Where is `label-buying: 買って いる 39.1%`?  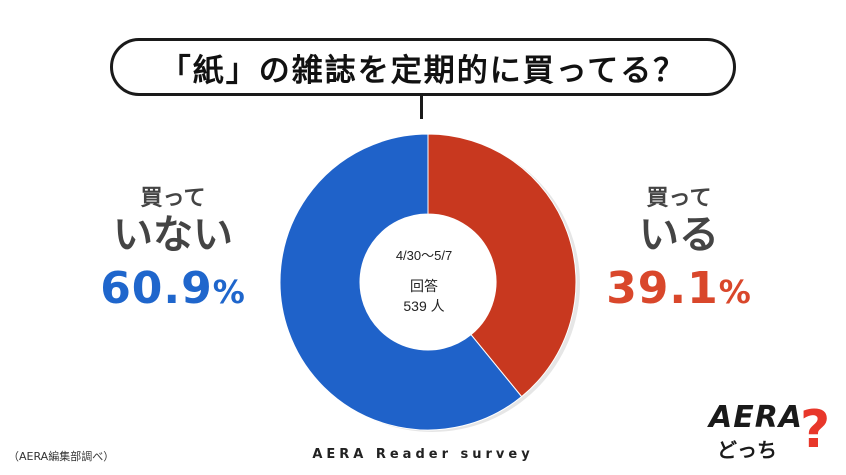
label-buying: 買って いる 39.1% is located at coordinates (679, 252).